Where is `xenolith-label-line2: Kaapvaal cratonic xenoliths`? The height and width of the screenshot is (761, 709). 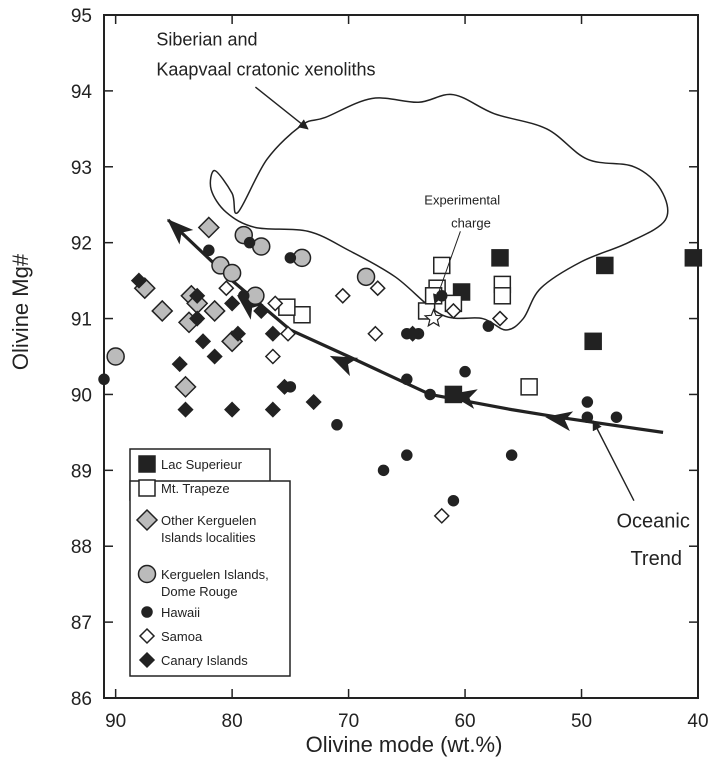
xenolith-label-line2: Kaapvaal cratonic xenoliths is located at coordinates (265, 70).